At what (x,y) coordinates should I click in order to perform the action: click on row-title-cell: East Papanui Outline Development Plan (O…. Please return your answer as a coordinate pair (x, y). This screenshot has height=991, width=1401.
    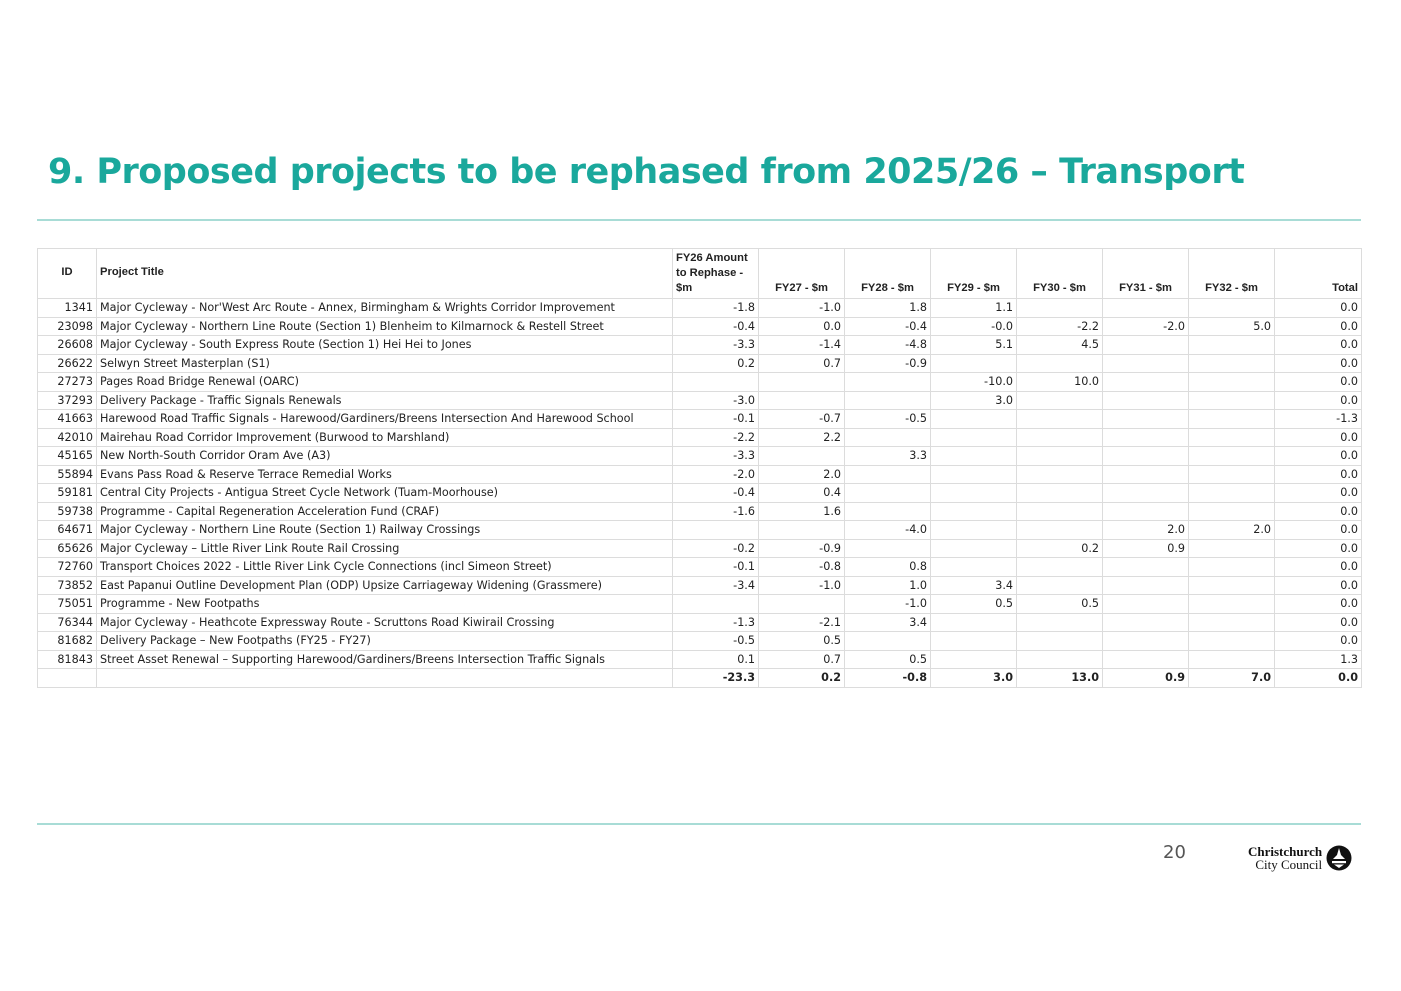
    Looking at the image, I should click on (384, 585).